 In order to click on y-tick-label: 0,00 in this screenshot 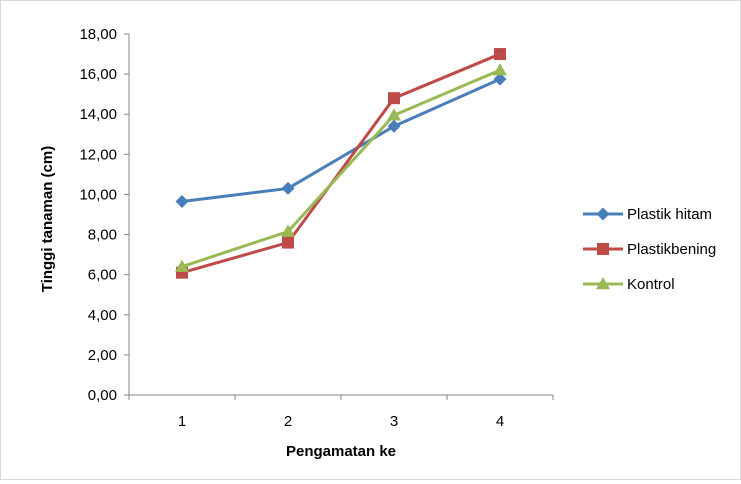, I will do `click(102, 395)`.